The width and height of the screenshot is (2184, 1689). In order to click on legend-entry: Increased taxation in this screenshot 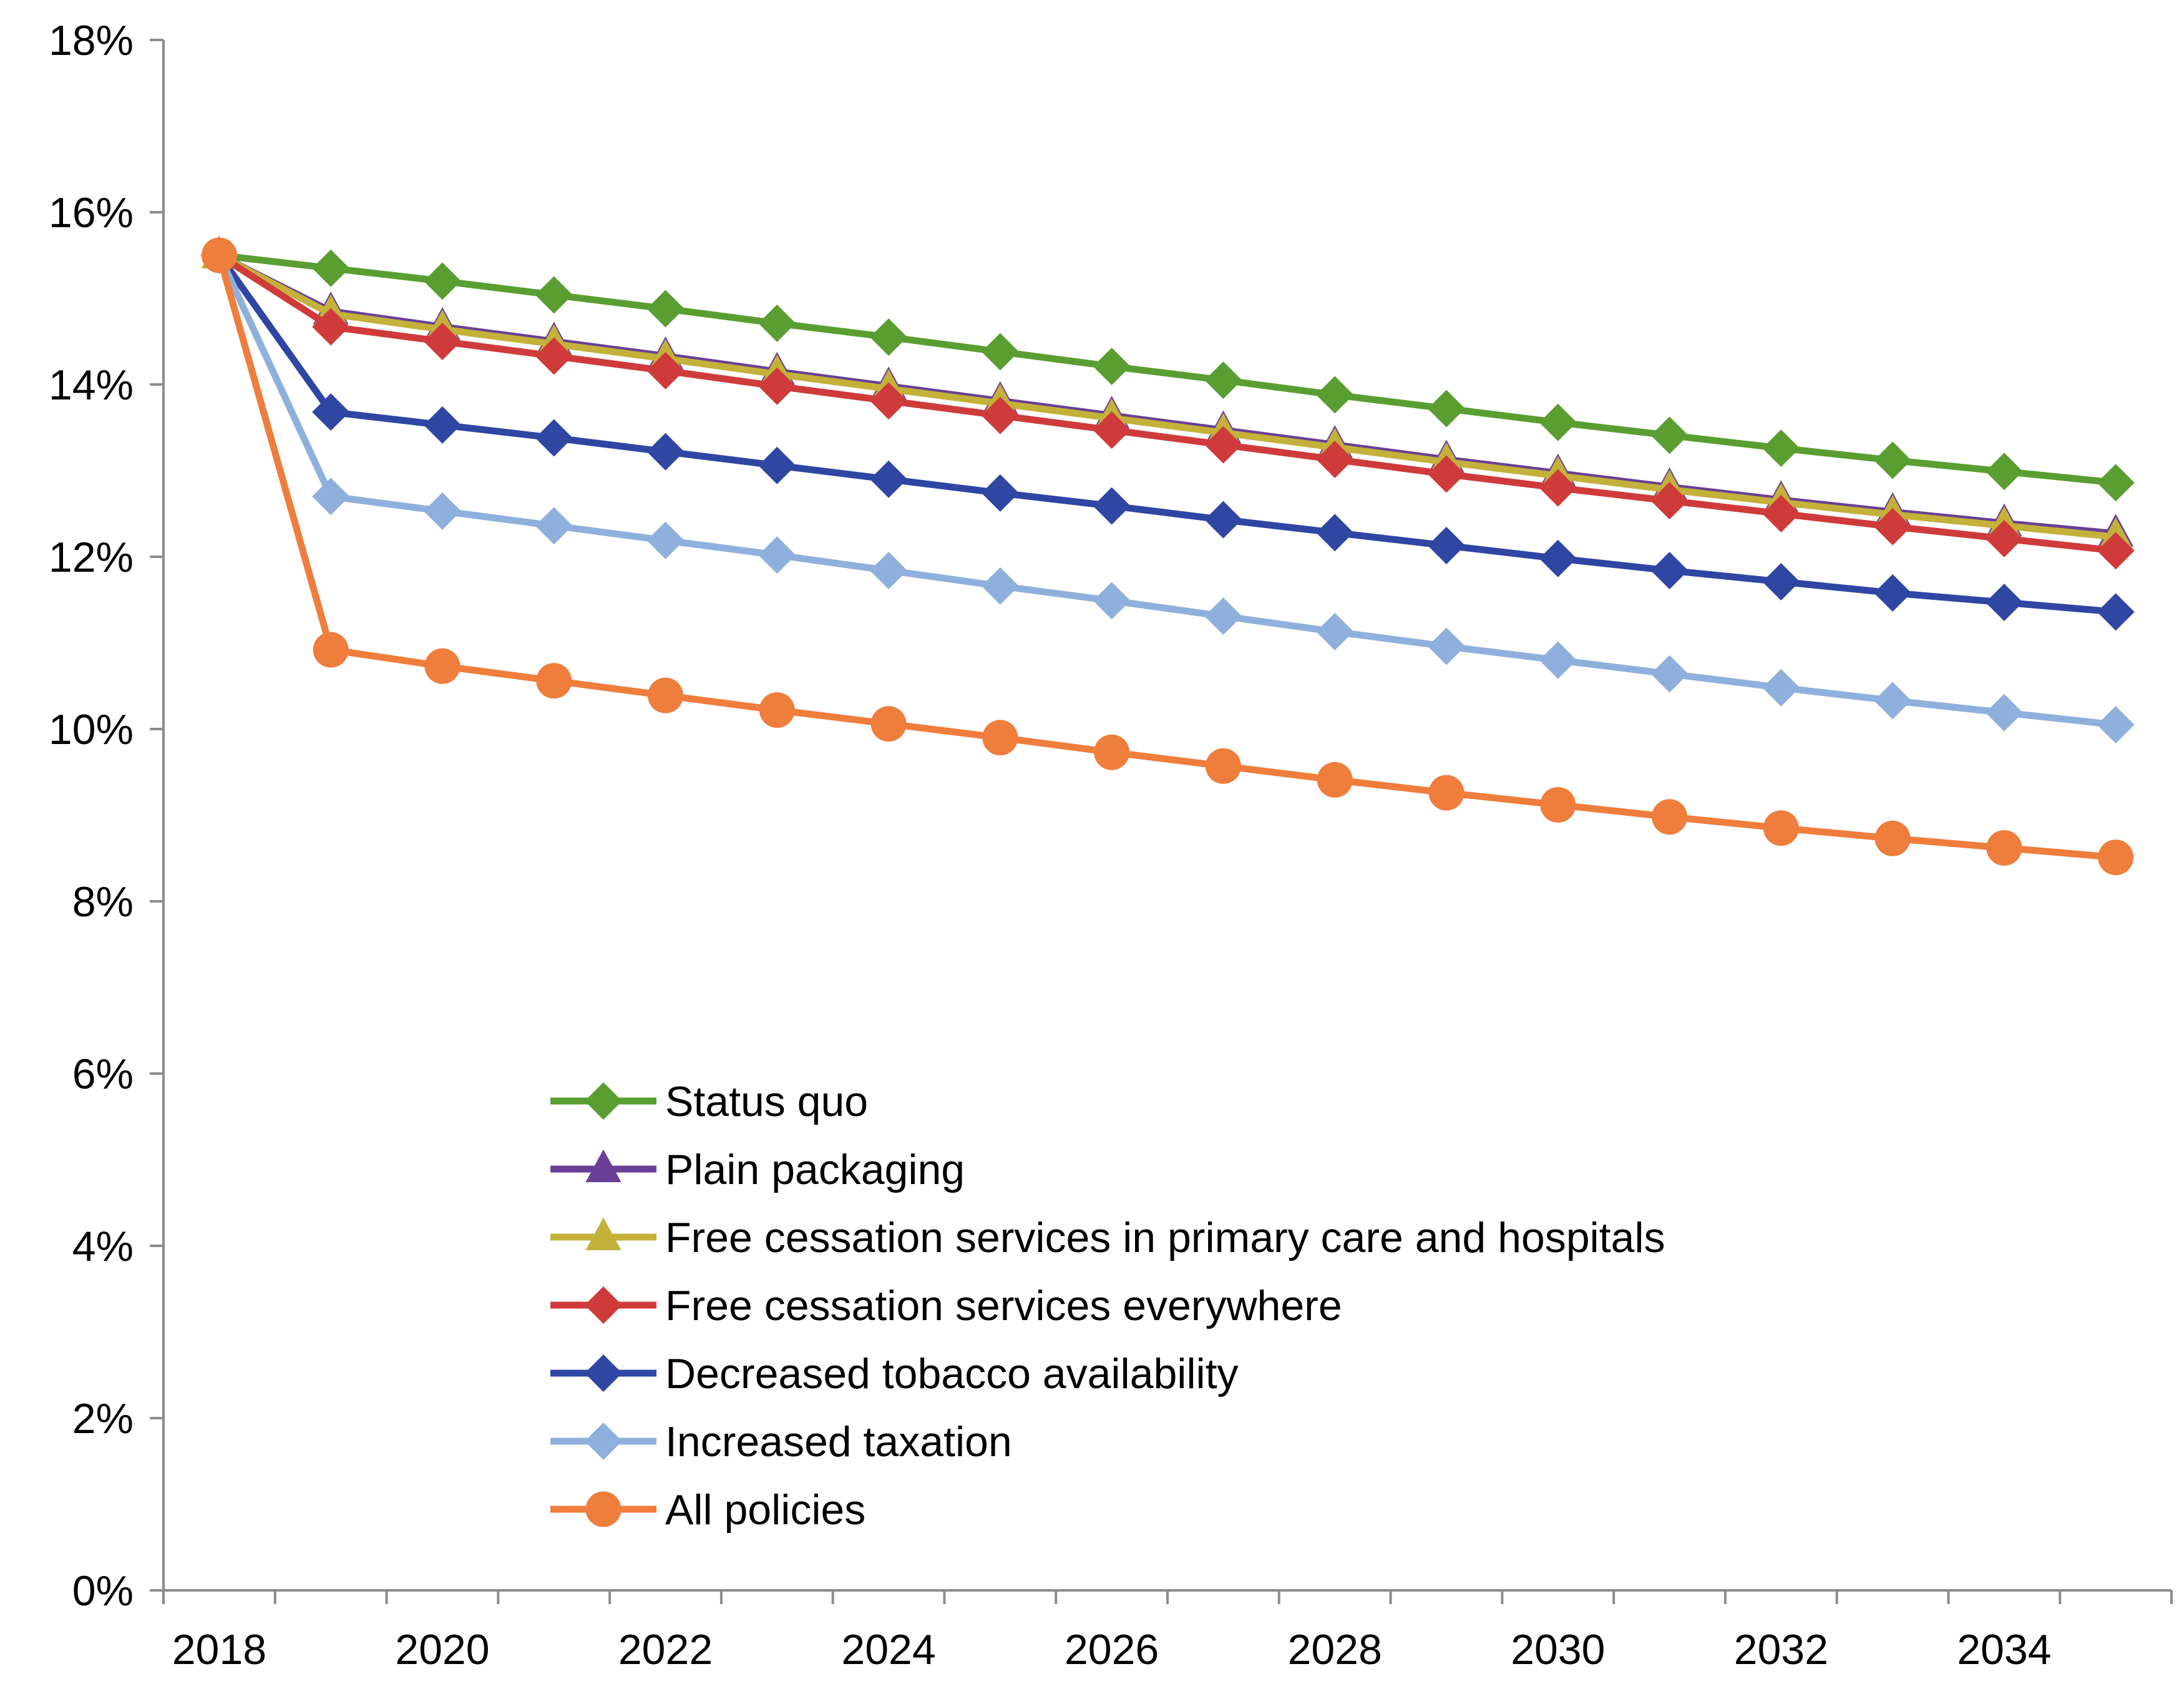, I will do `click(781, 1442)`.